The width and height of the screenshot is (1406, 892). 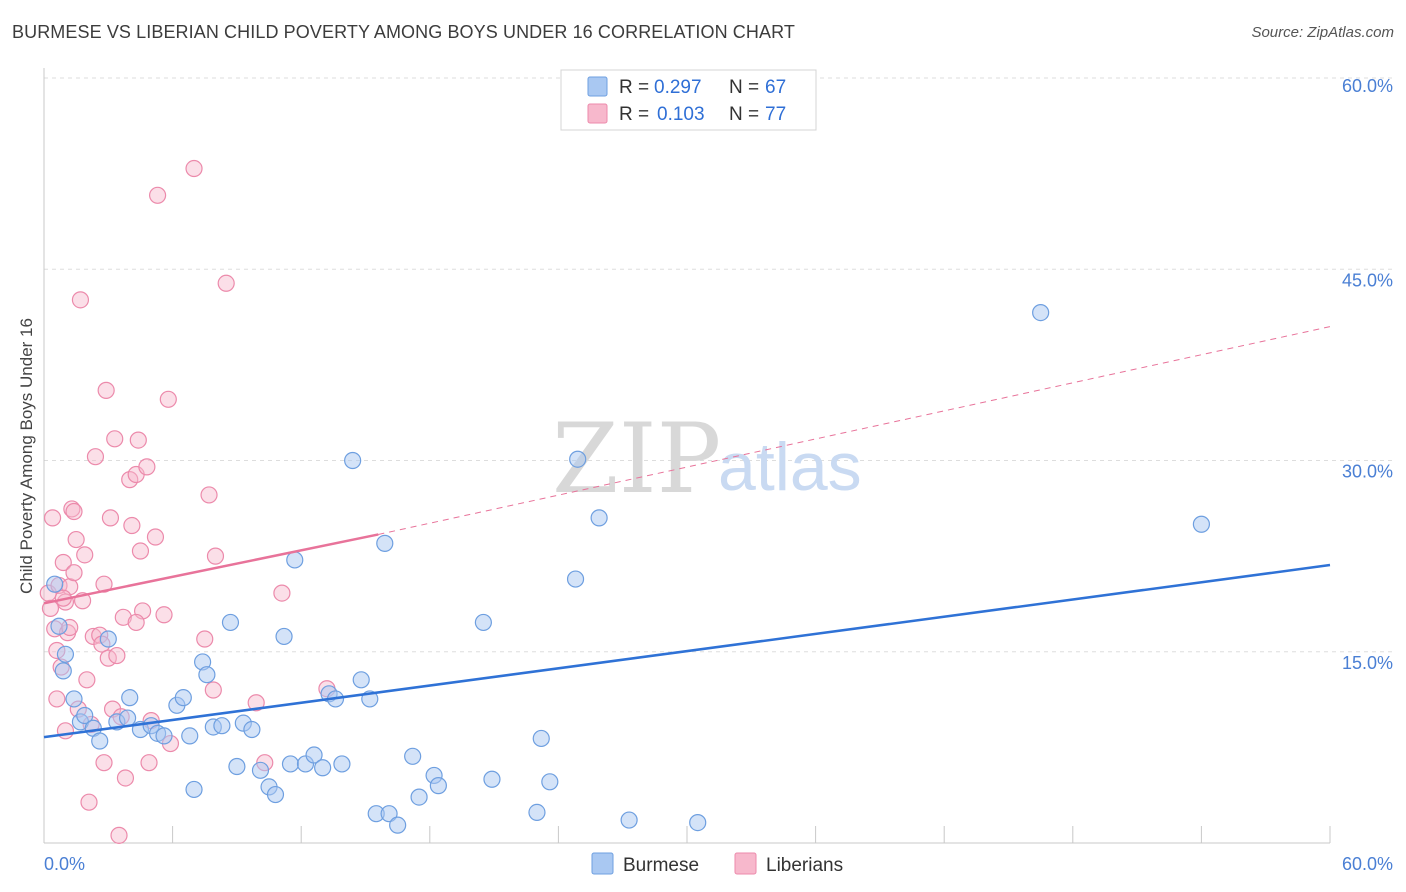 What do you see at coordinates (634, 114) in the screenshot?
I see `legend-r-label-liberians: R =` at bounding box center [634, 114].